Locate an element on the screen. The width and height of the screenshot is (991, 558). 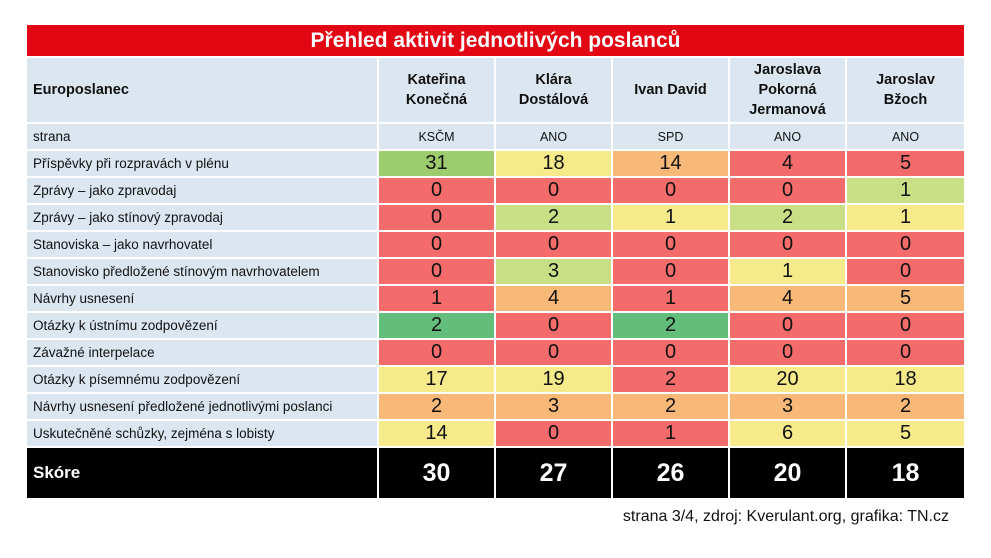
member-name-line: Klára is located at coordinates (553, 80).